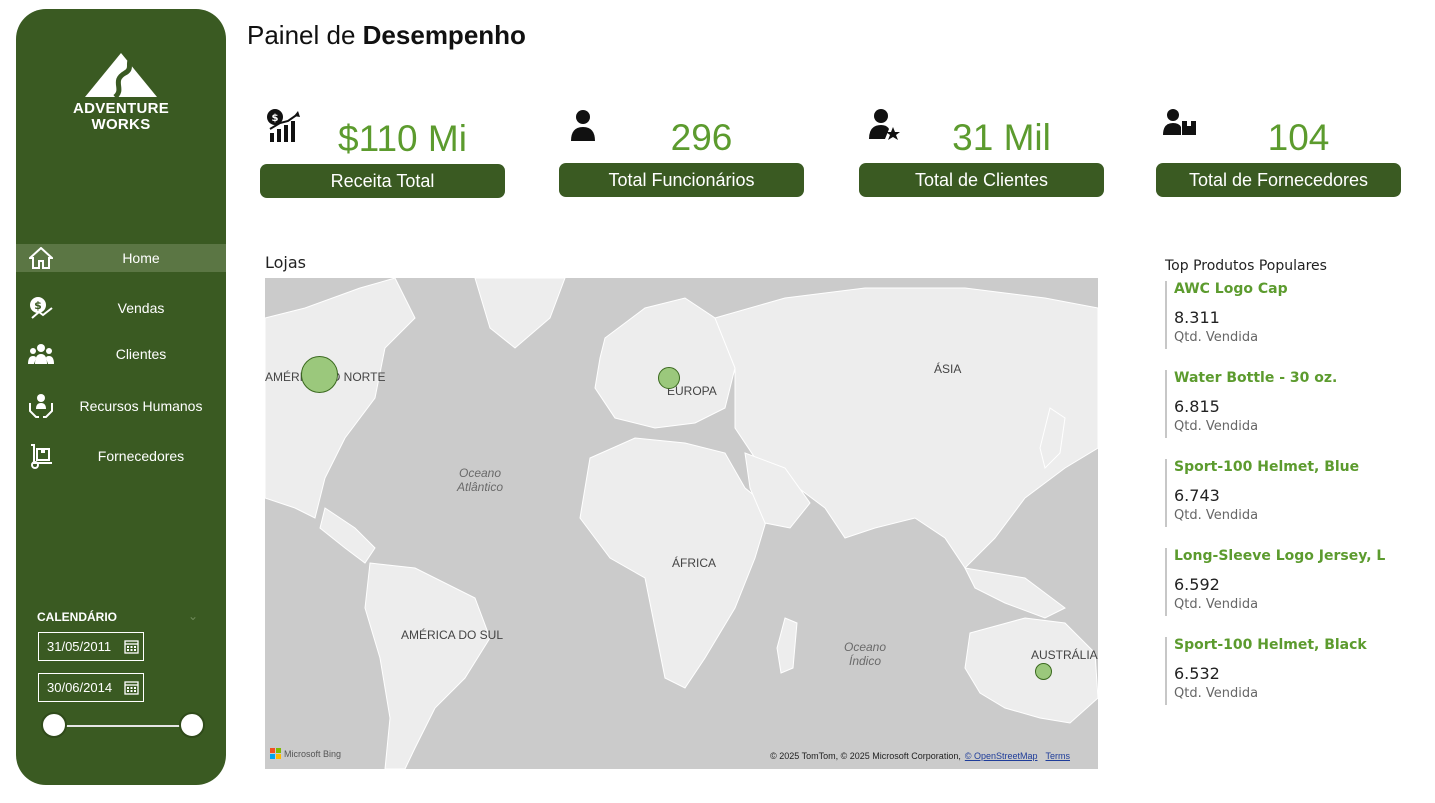 The height and width of the screenshot is (803, 1435). I want to click on logo-text-line1: ADVENTURE, so click(121, 108).